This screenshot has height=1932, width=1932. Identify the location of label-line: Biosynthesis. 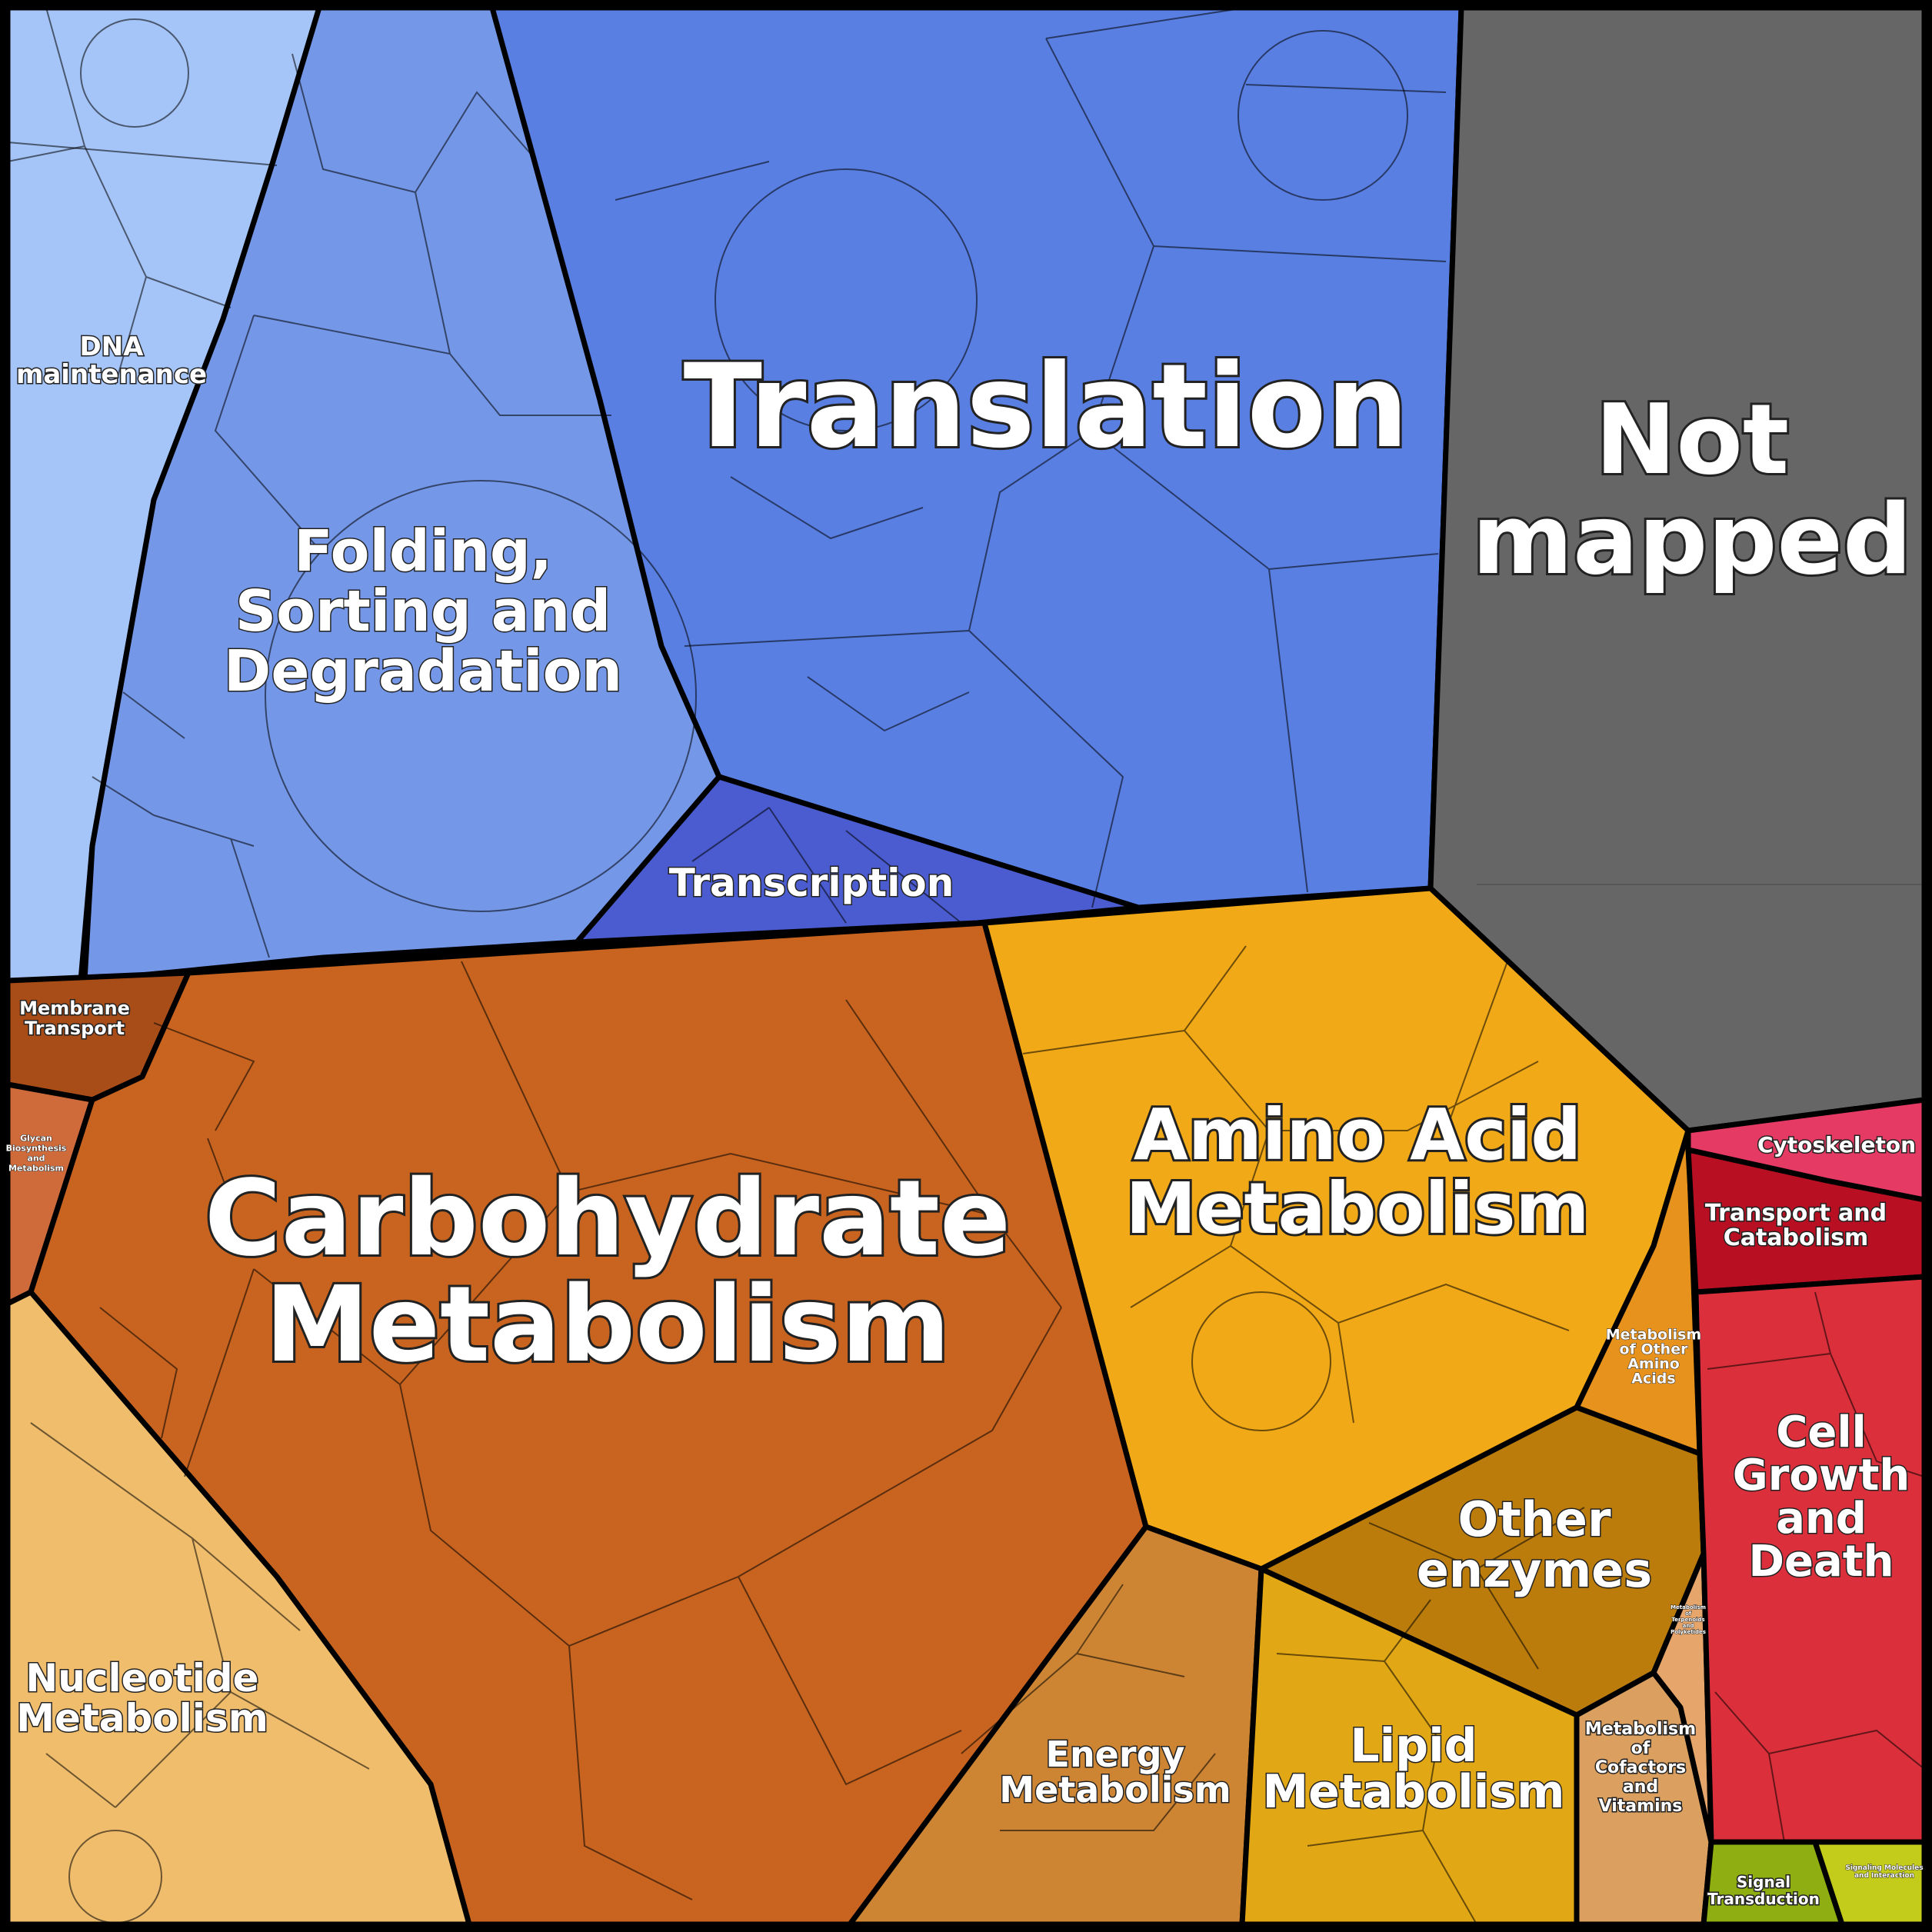
(36, 1149).